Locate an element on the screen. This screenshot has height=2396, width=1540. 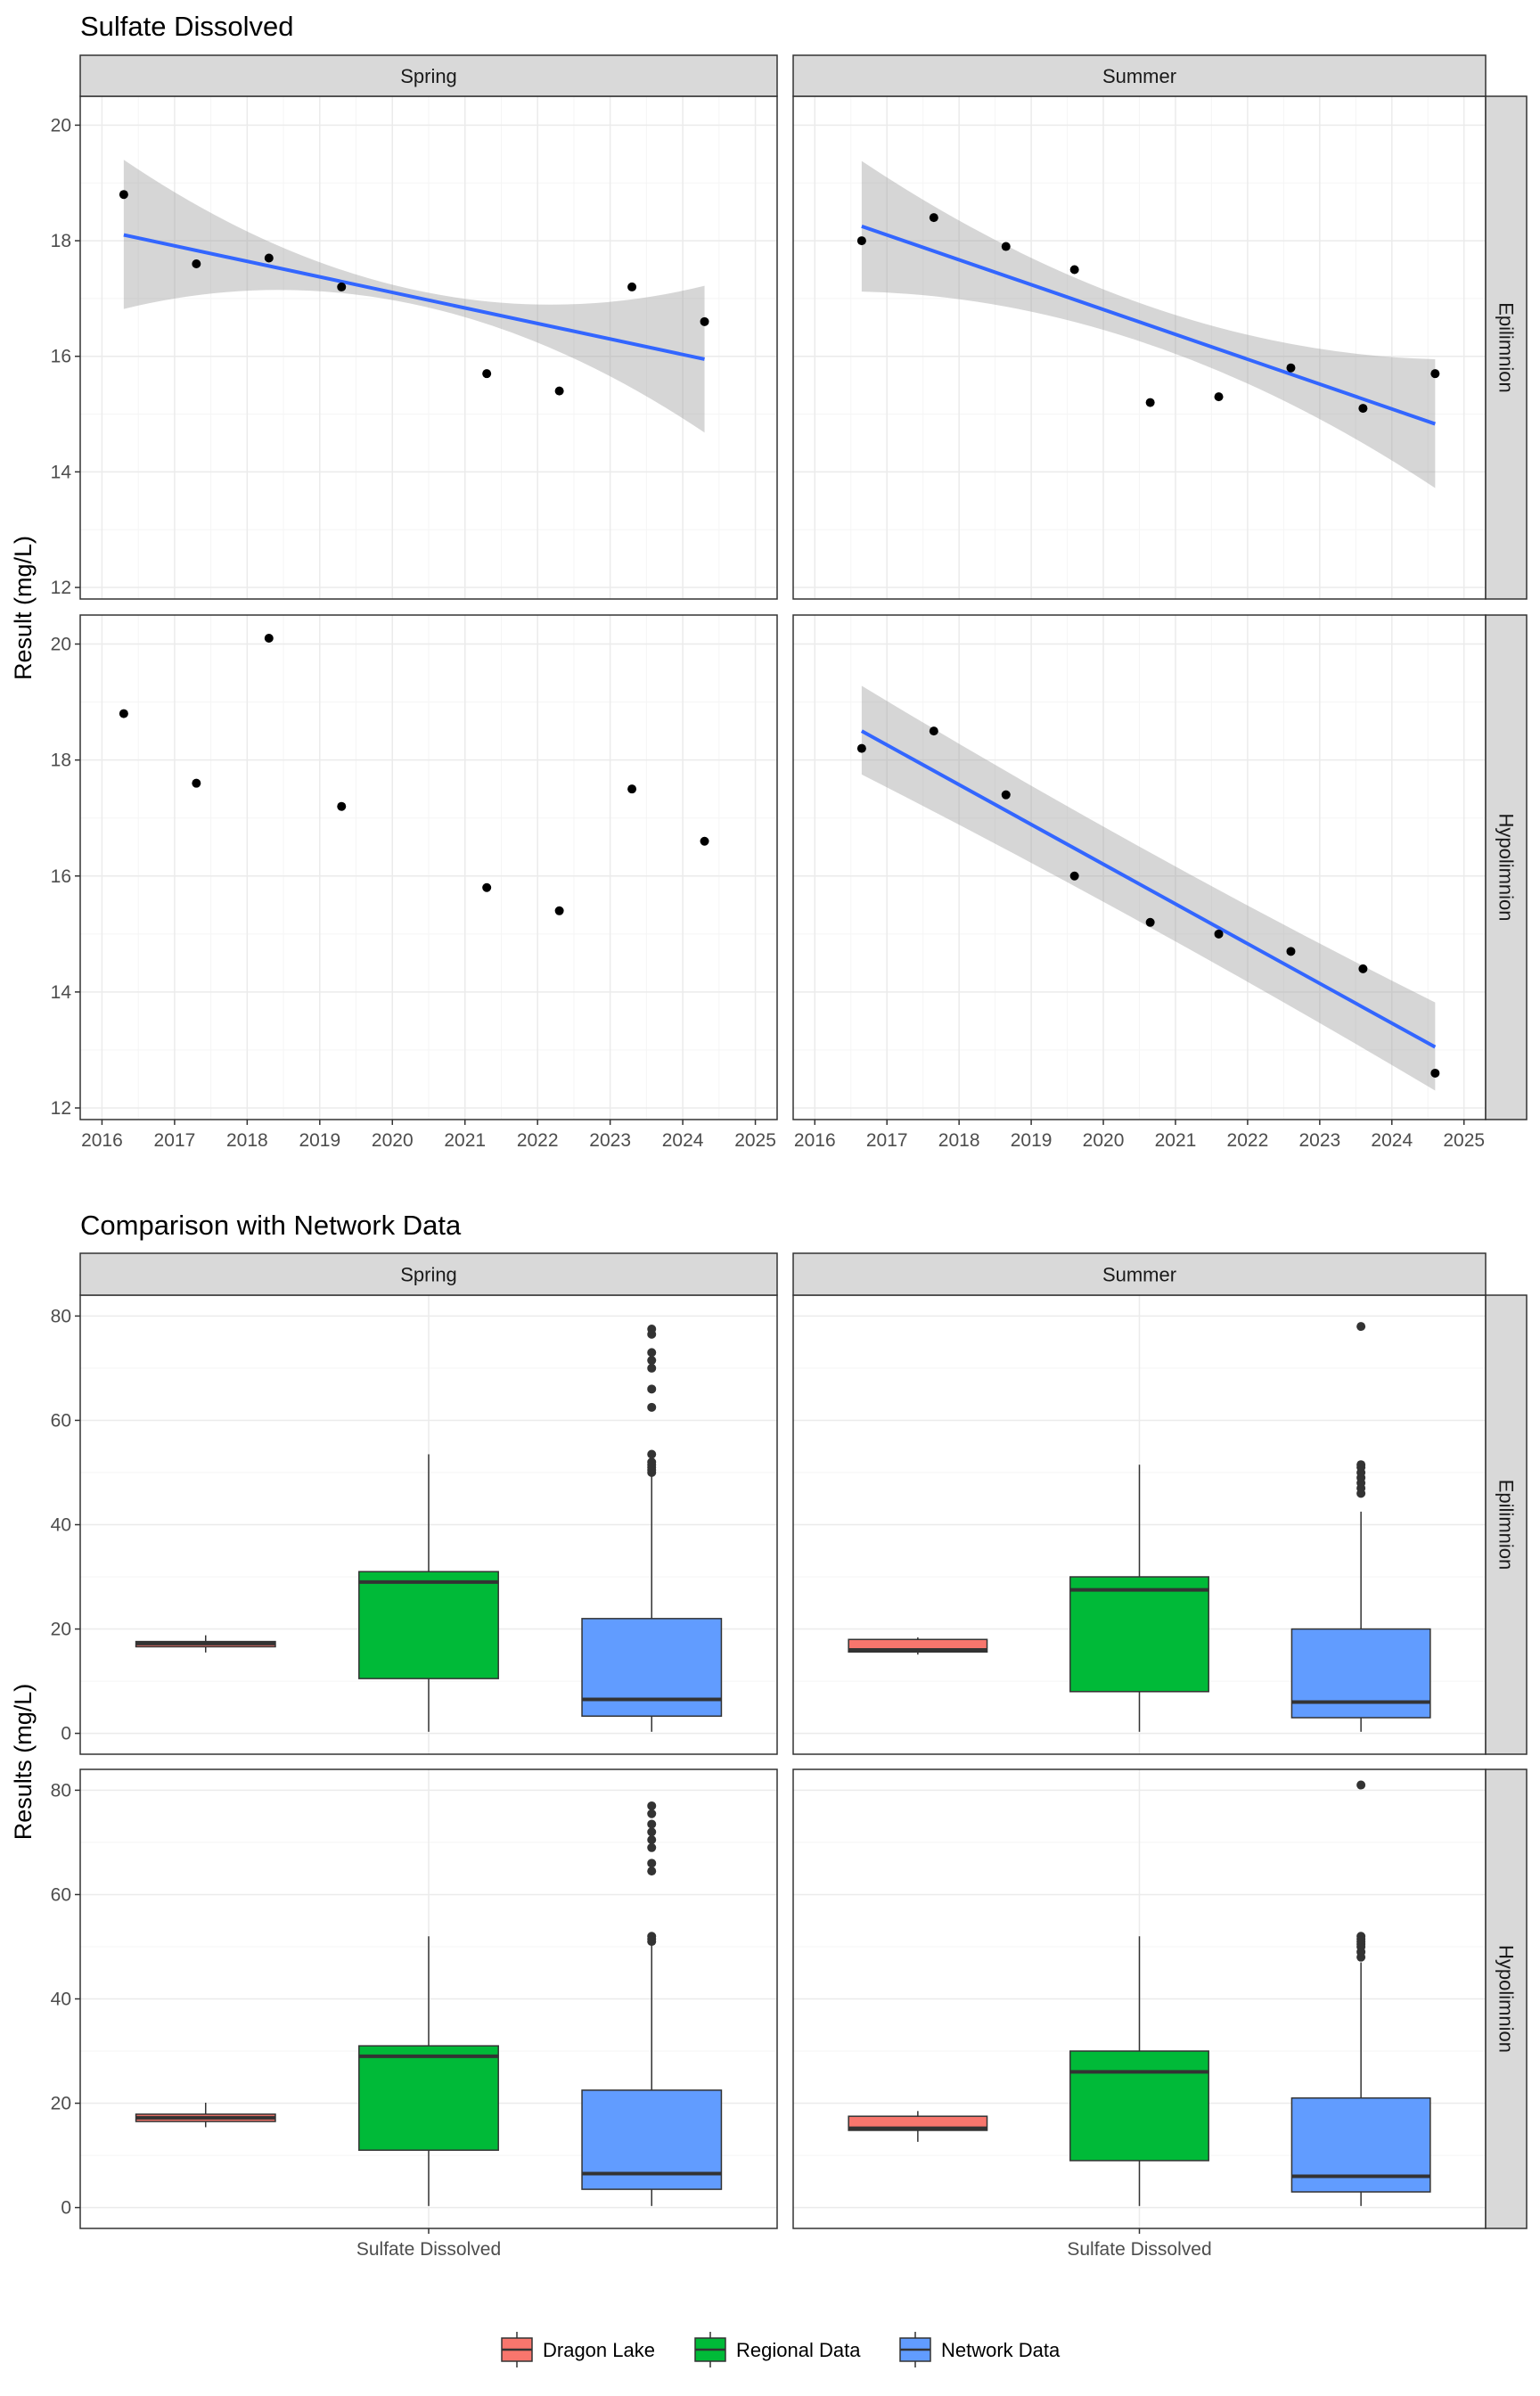
strip-col-spring is located at coordinates (428, 75).